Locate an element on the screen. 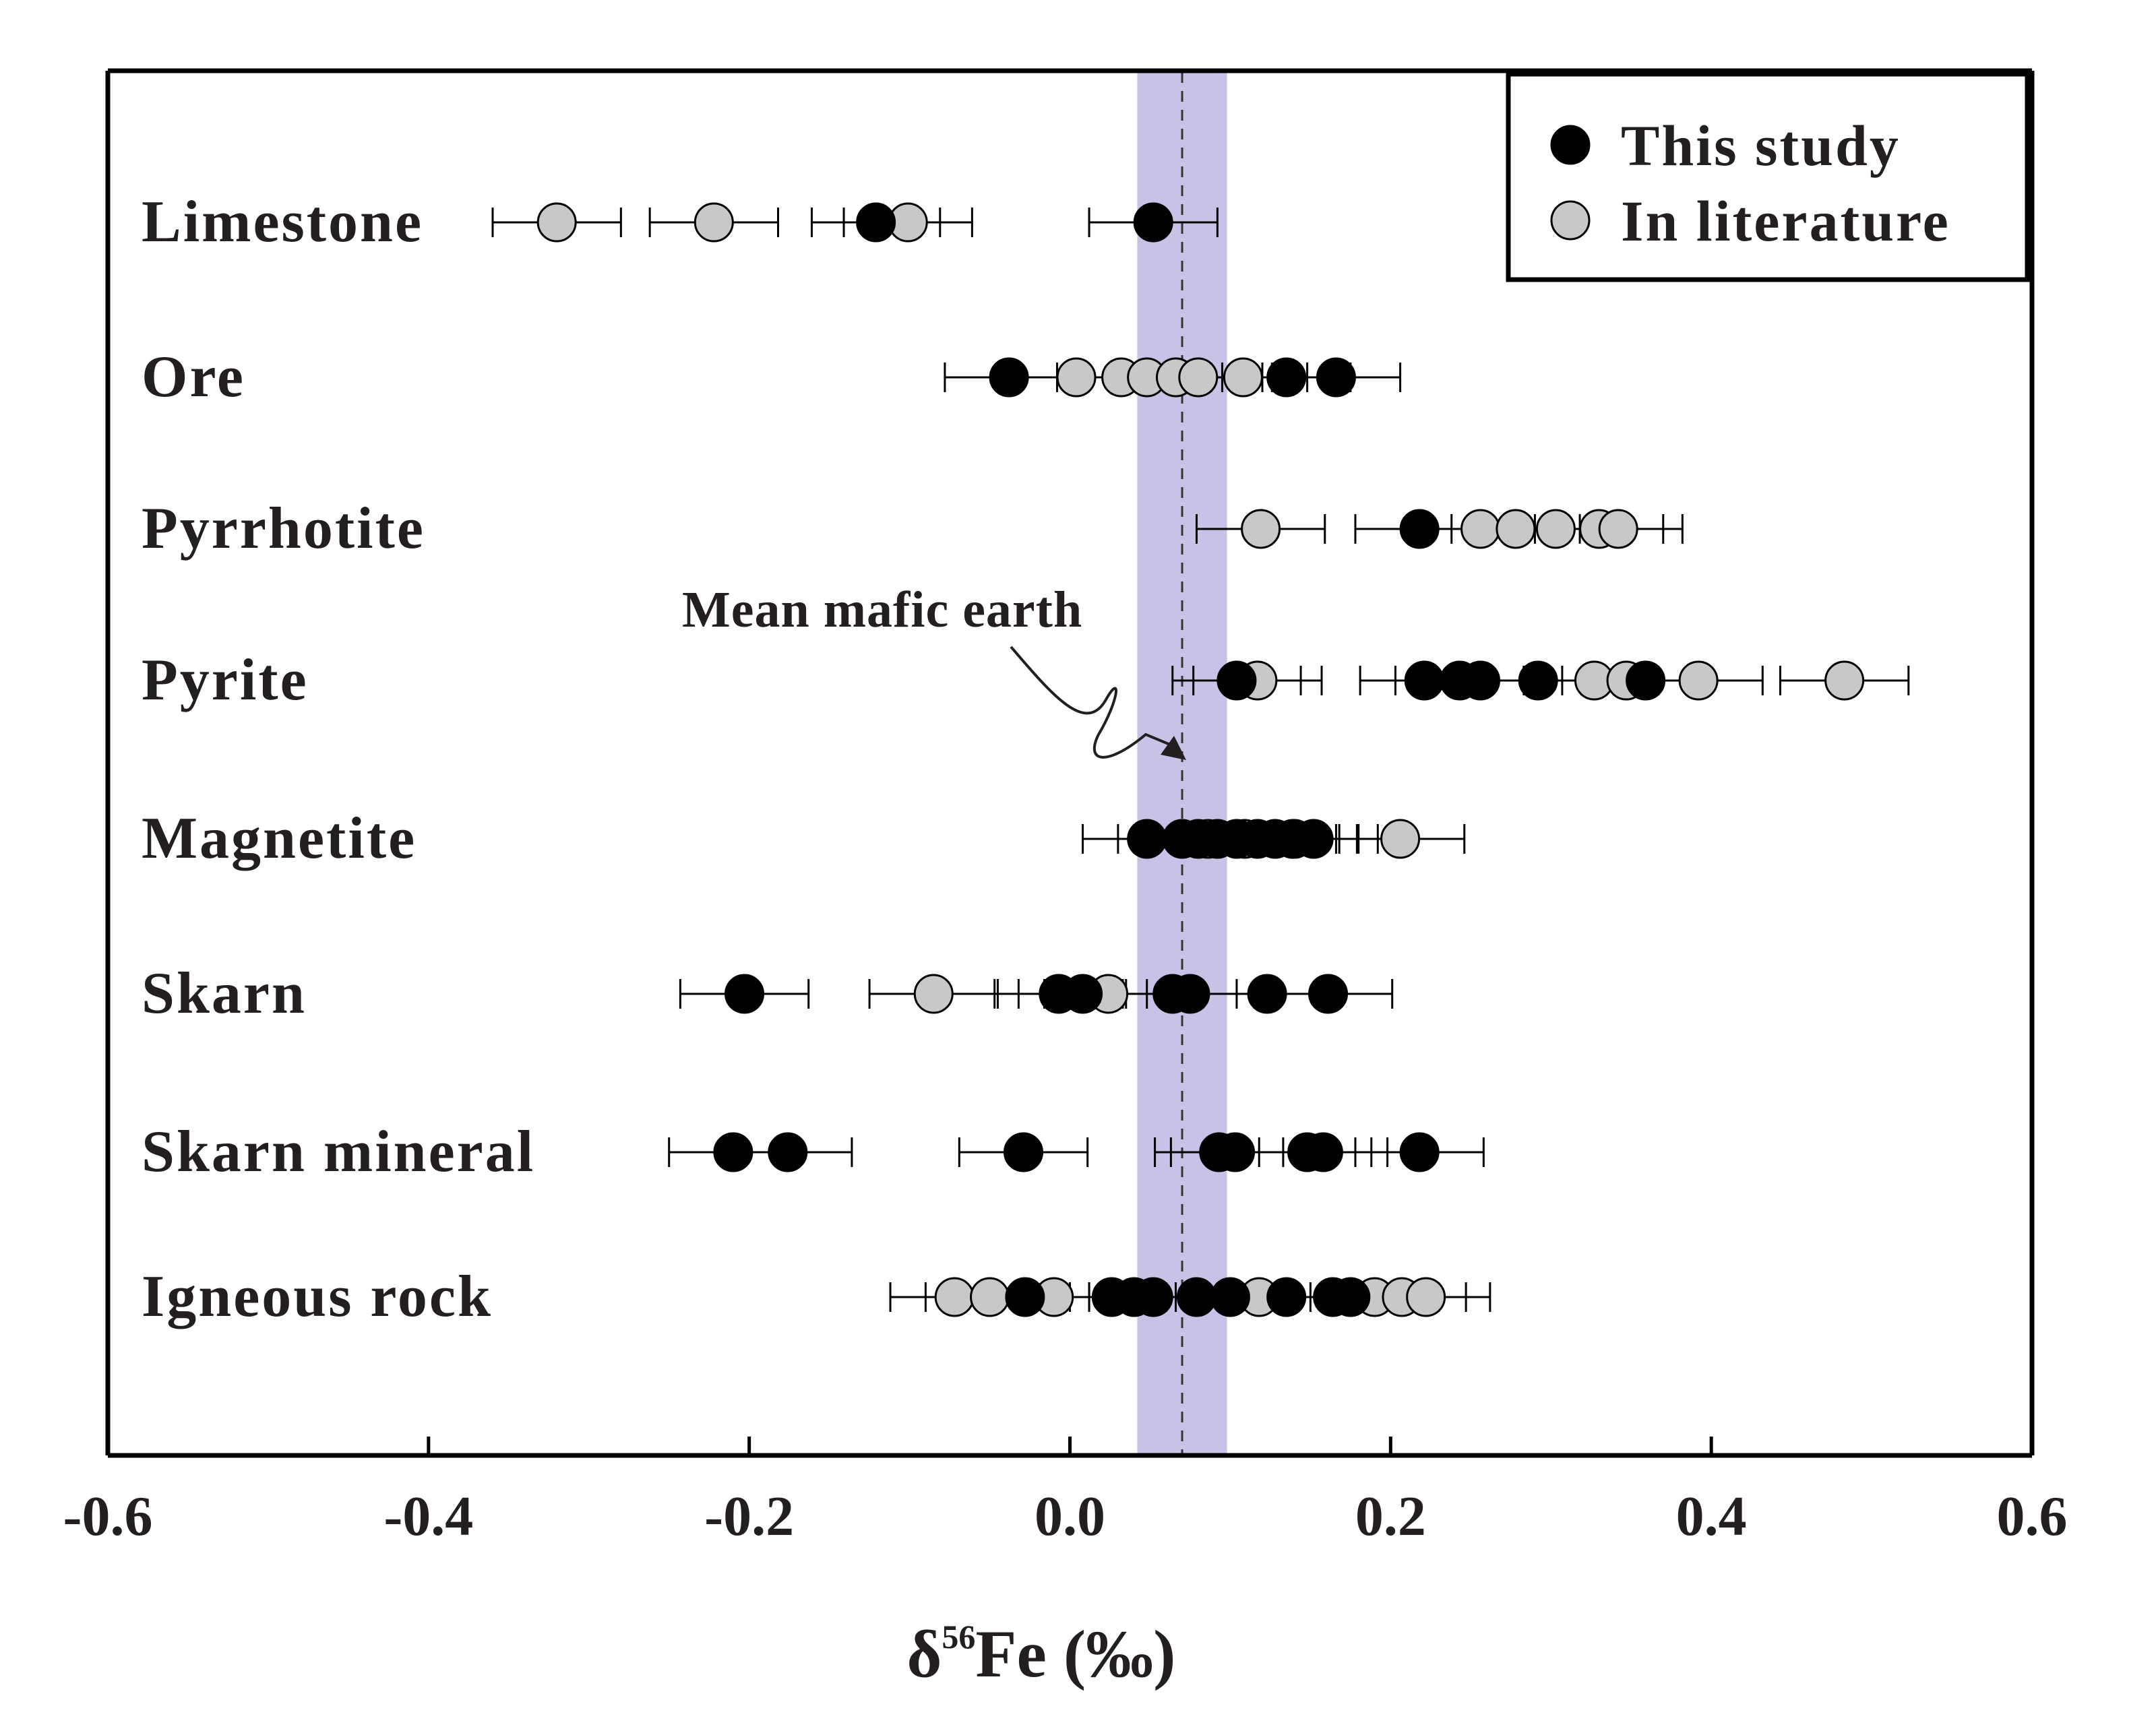  band-layer is located at coordinates (1182, 763).